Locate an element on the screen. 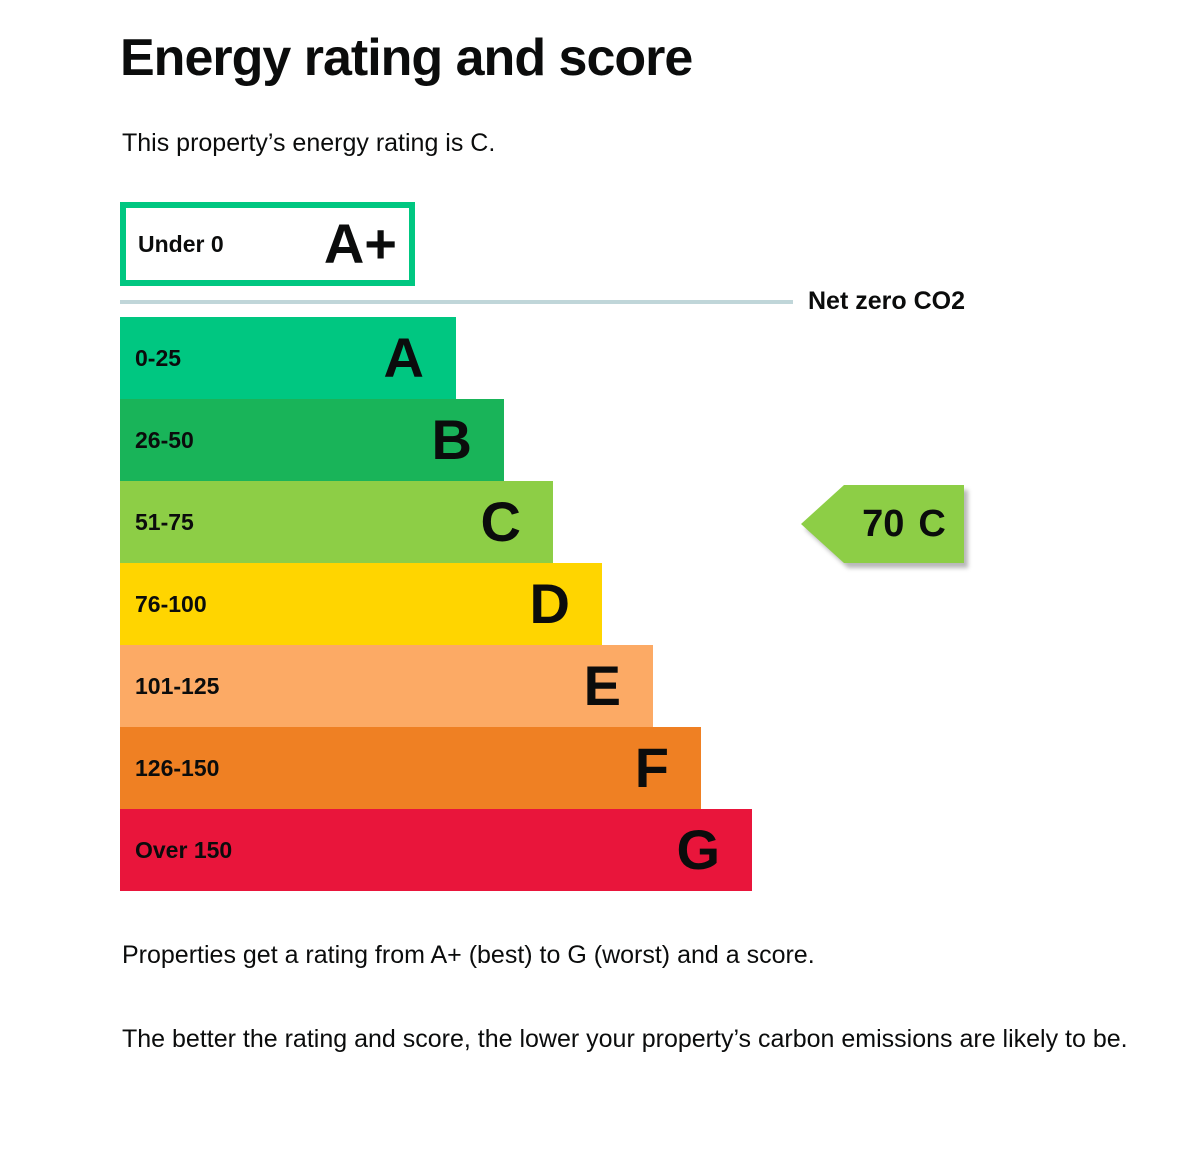  current-rating-value: 70 C is located at coordinates (904, 524).